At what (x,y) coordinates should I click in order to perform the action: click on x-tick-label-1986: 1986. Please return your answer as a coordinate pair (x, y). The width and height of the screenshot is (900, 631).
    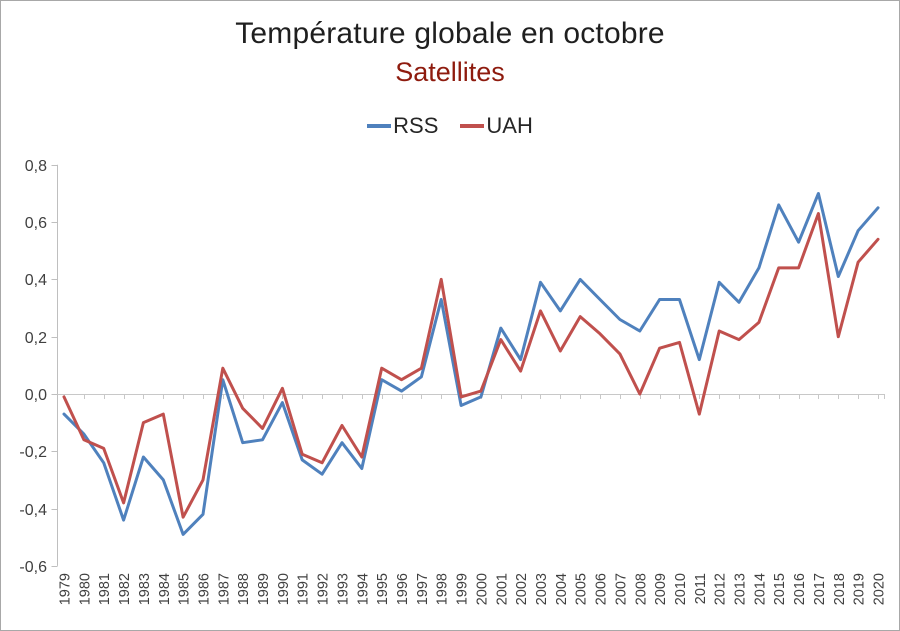
    Looking at the image, I should click on (204, 589).